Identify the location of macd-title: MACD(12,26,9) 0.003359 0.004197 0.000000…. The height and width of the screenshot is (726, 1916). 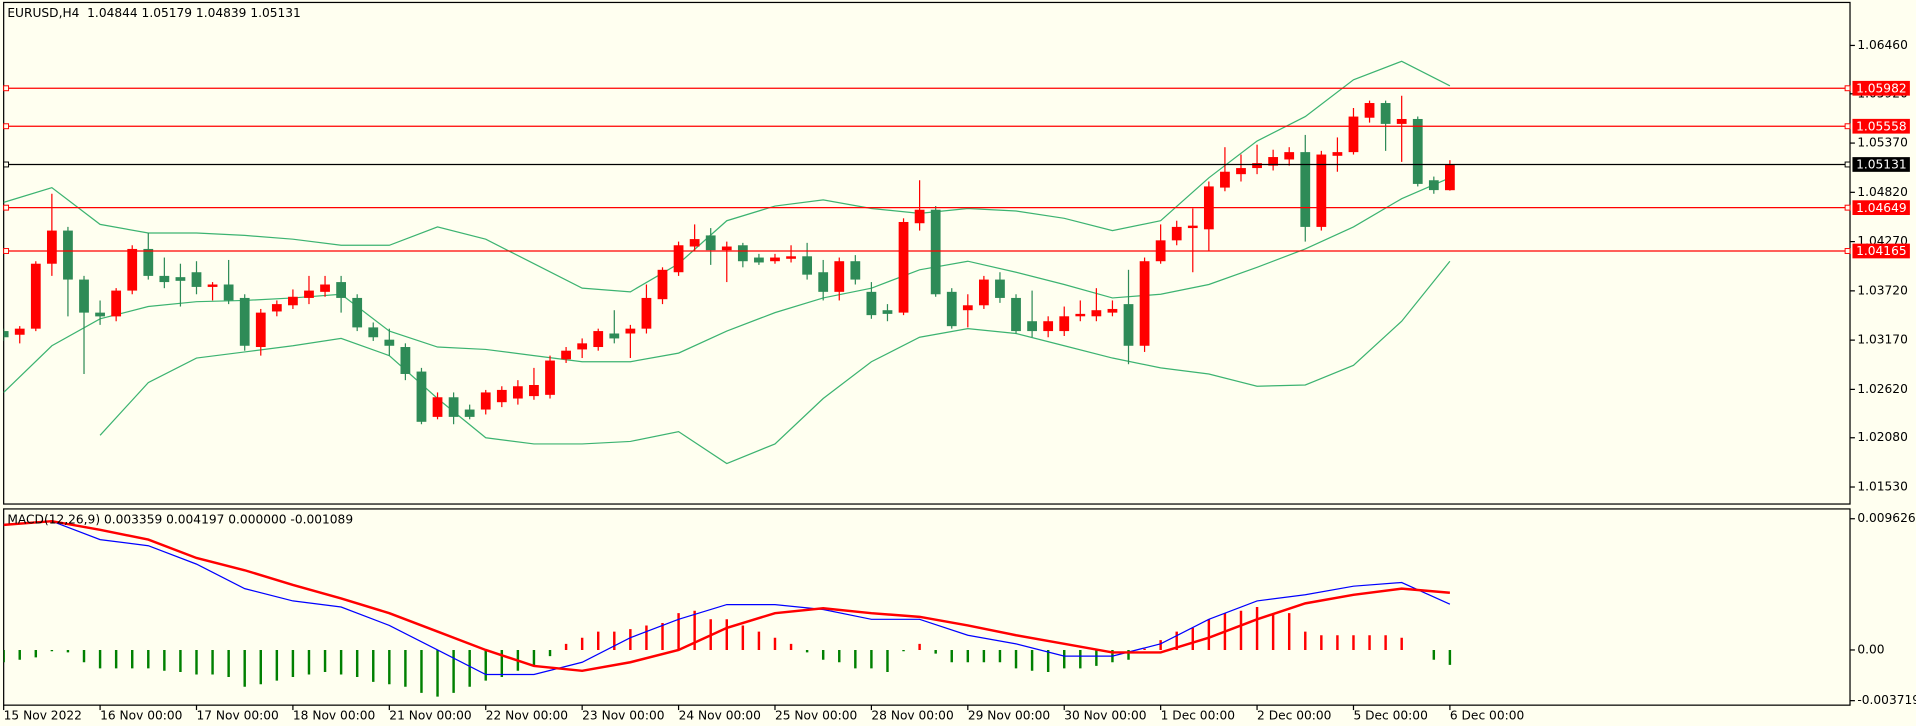
(180, 519).